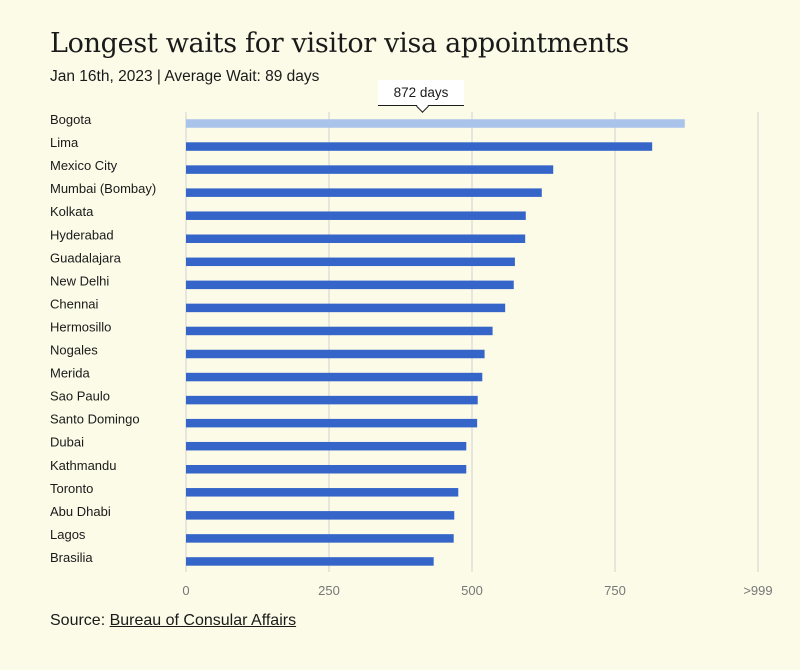  What do you see at coordinates (95, 419) in the screenshot?
I see `category-label: Santo Domingo` at bounding box center [95, 419].